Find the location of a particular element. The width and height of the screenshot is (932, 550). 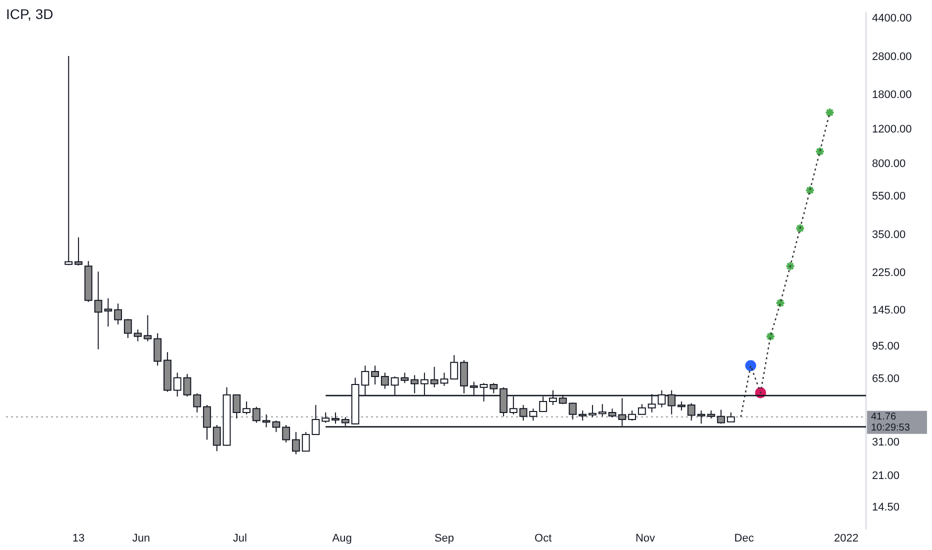

x-tick-label: 2022 is located at coordinates (846, 538).